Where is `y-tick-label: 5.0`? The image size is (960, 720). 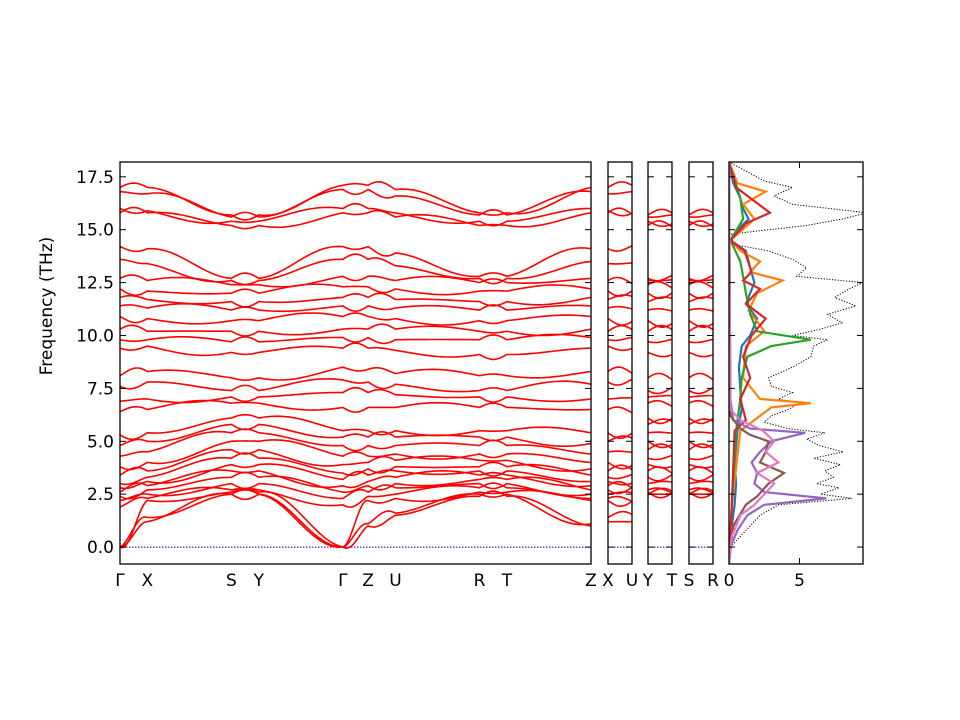
y-tick-label: 5.0 is located at coordinates (100, 442).